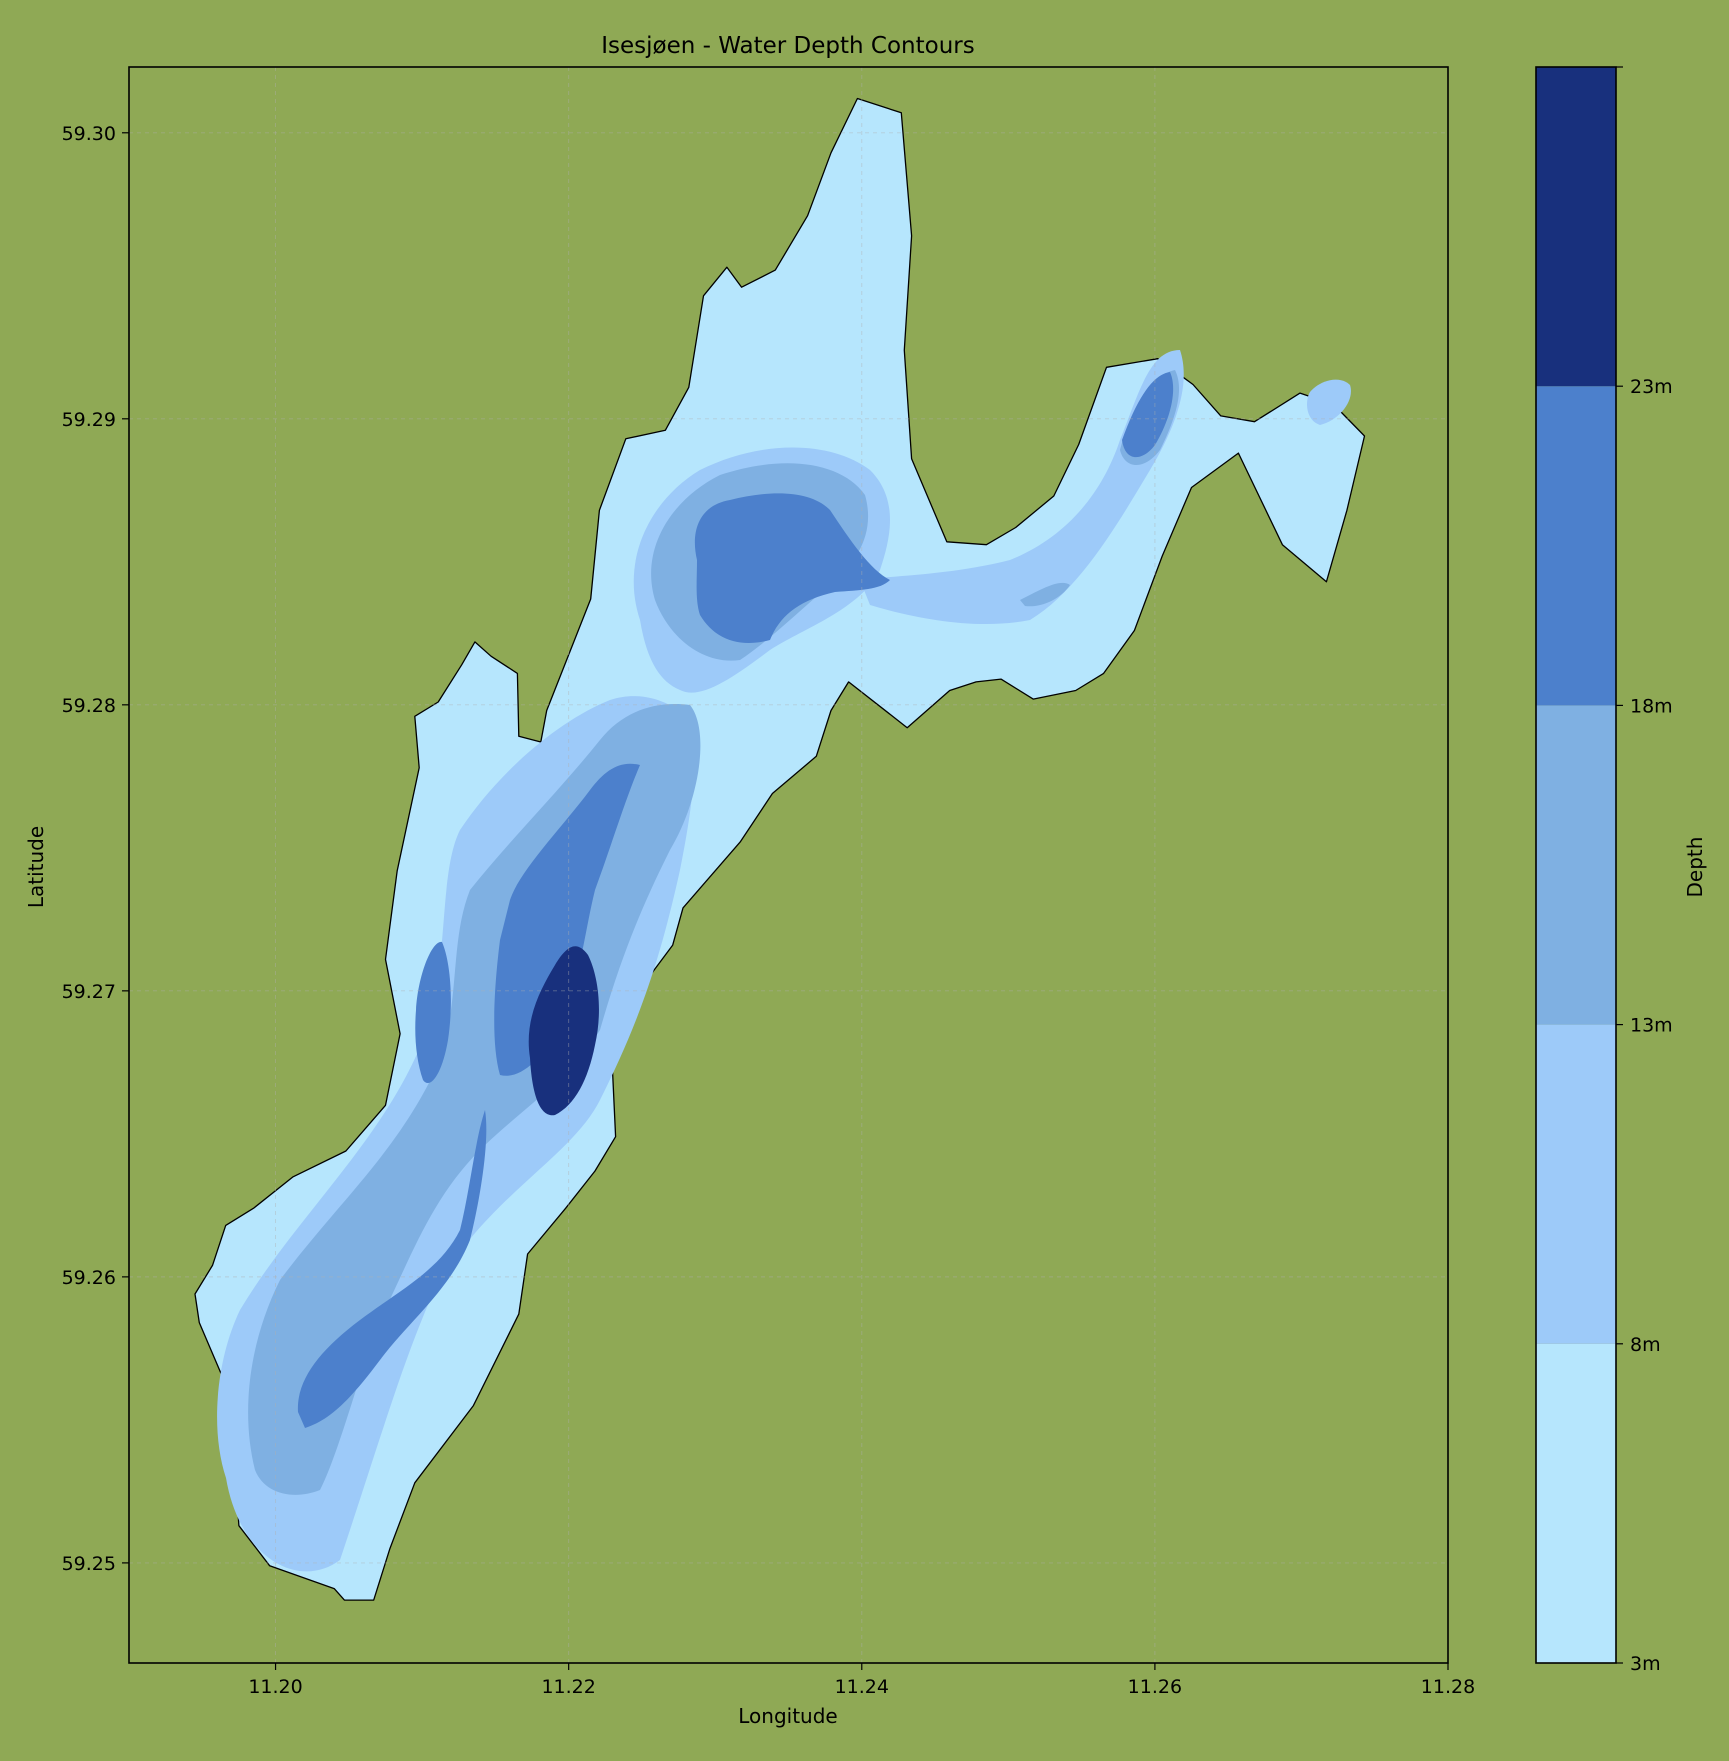 This screenshot has width=1729, height=1761. Describe the element at coordinates (1651, 1026) in the screenshot. I see `colorbar-tick-label: 13m` at that location.